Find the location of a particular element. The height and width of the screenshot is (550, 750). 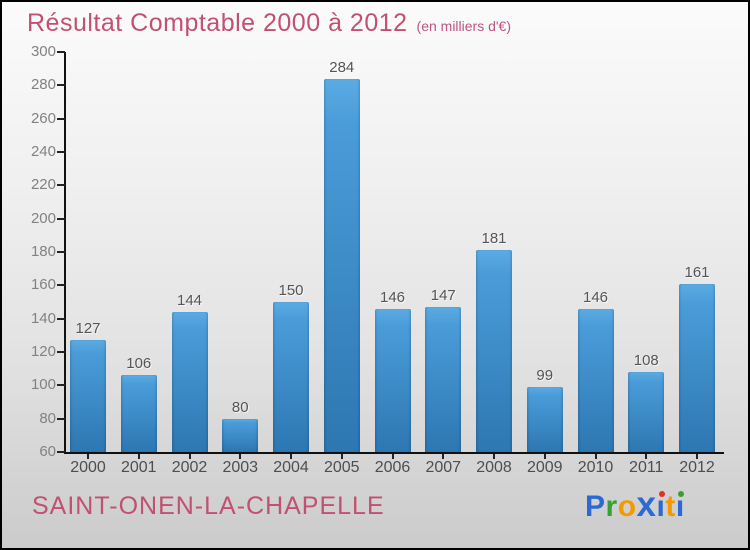

y-tick-label: 200 is located at coordinates (43, 218).